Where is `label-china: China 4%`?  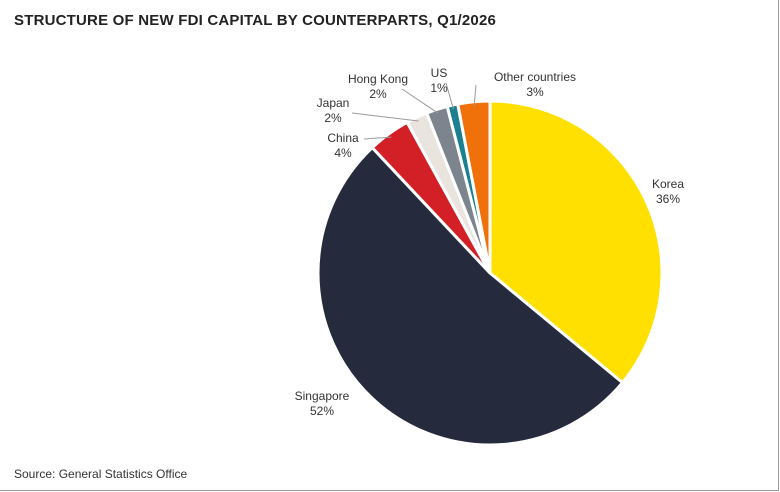 label-china: China 4% is located at coordinates (343, 145).